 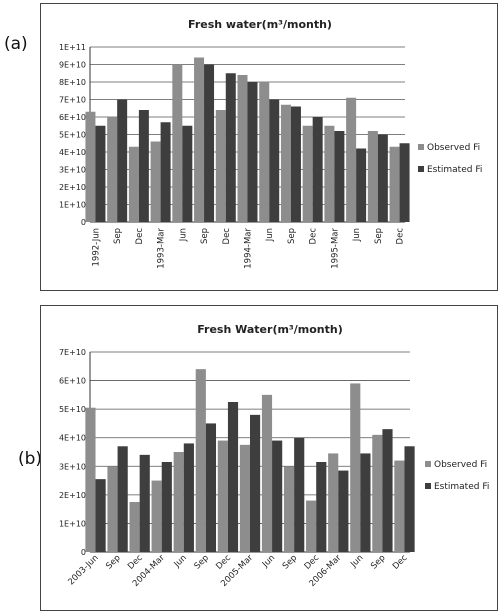 What do you see at coordinates (72, 187) in the screenshot?
I see `y-tick-label: 2E+10` at bounding box center [72, 187].